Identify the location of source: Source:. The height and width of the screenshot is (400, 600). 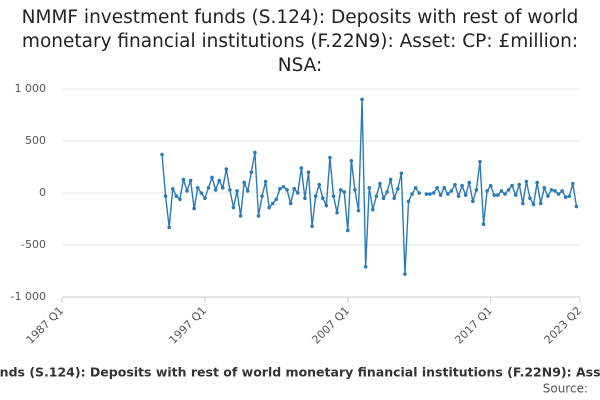
(565, 389).